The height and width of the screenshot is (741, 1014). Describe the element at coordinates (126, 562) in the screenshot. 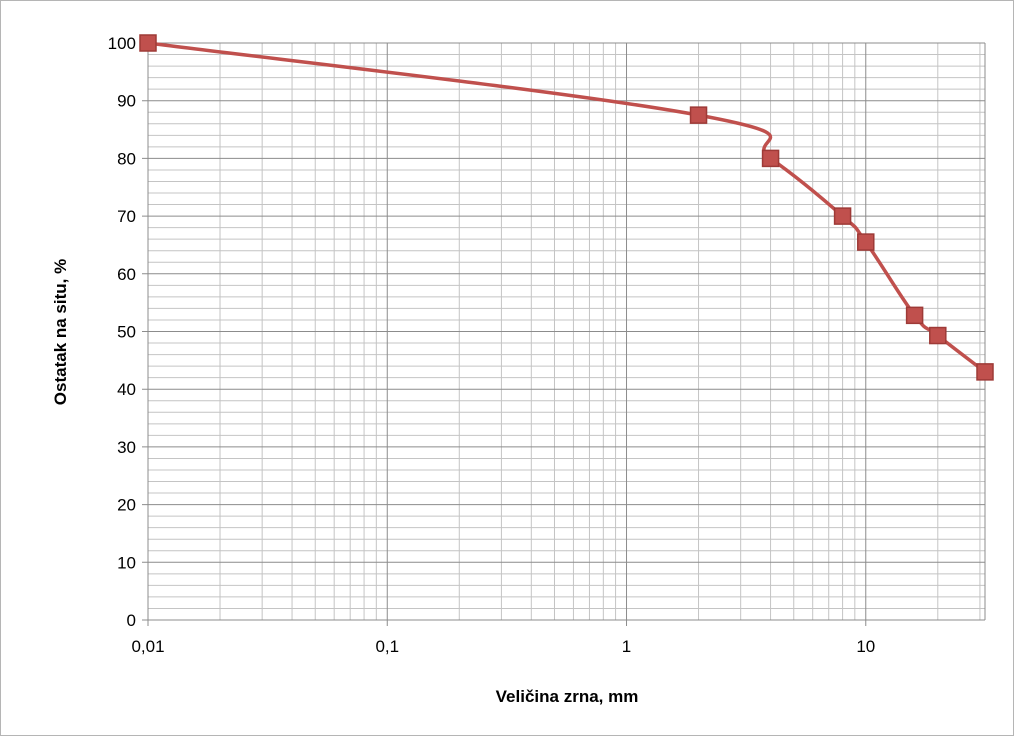

I see `y-tick-label: 10` at that location.